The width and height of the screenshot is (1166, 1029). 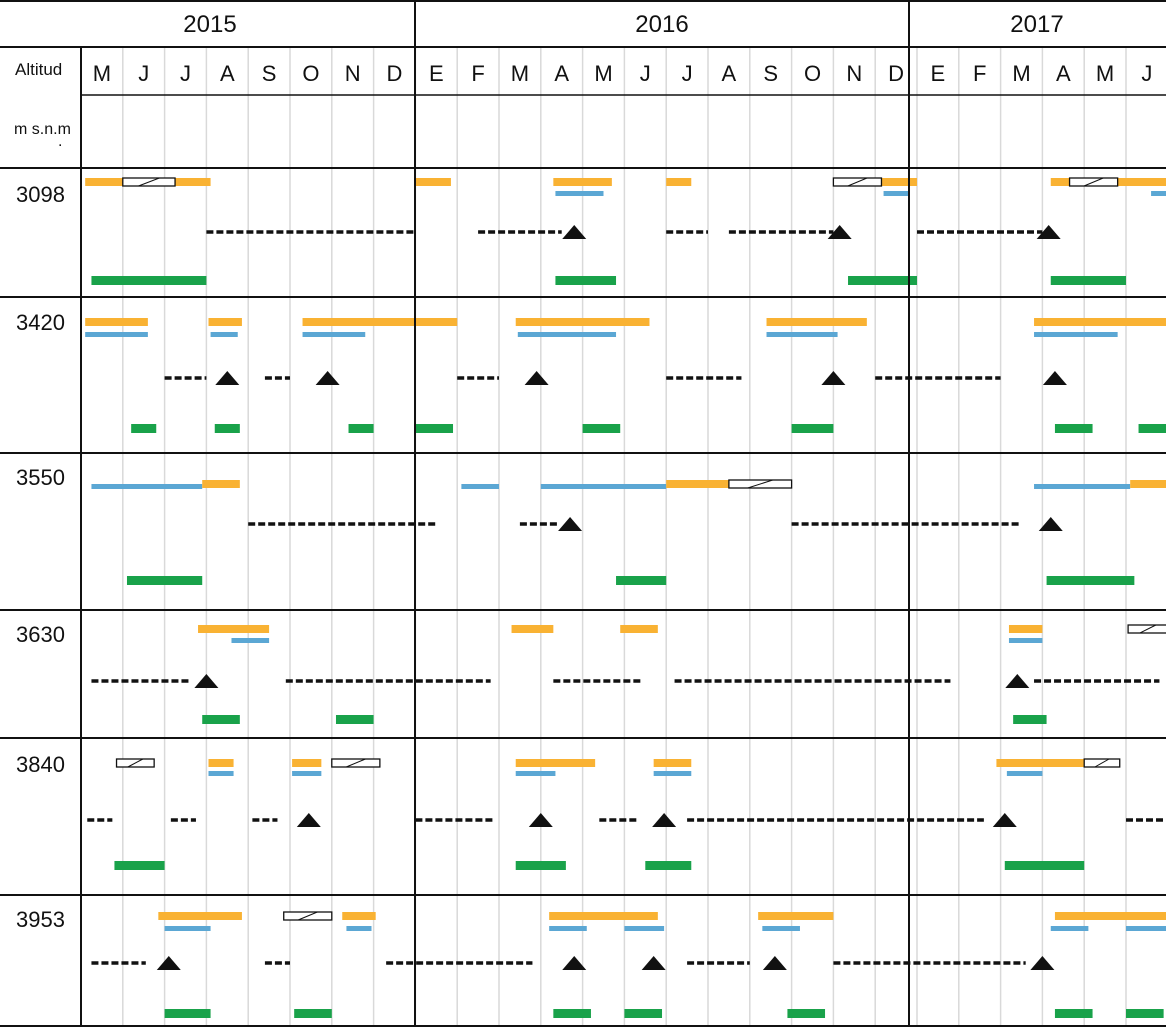 I want to click on altitude-label: 3420, so click(x=40, y=322).